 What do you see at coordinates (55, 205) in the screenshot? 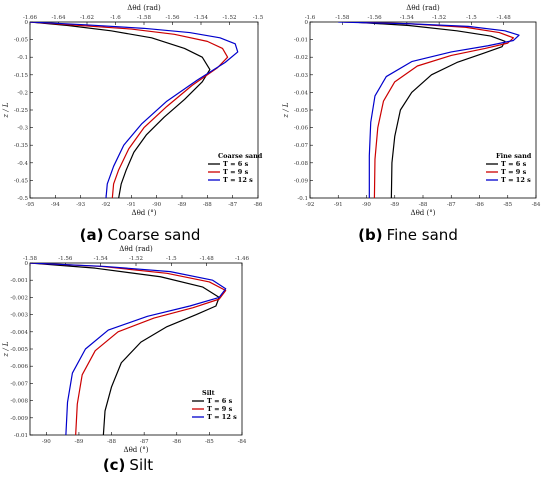
I see `x-bottom-tick-label: -94` at bounding box center [55, 205].